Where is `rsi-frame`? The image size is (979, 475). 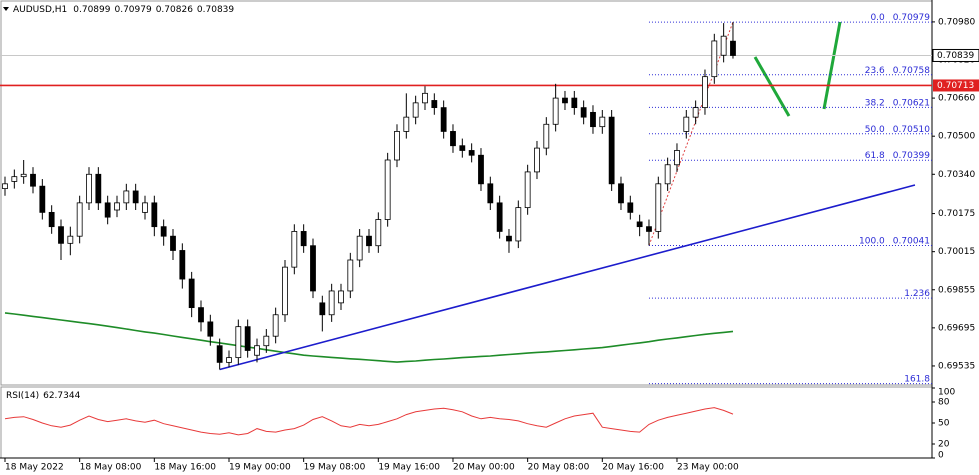 rsi-frame is located at coordinates (466, 422).